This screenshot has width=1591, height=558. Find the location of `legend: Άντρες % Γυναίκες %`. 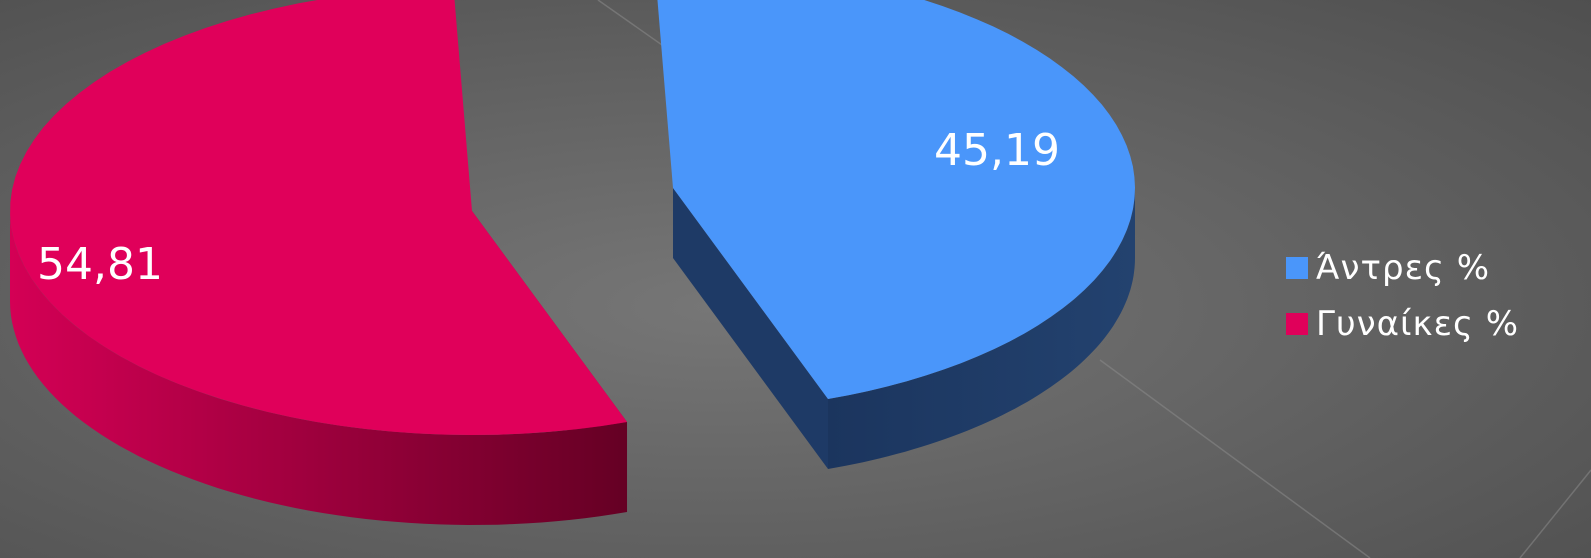

legend: Άντρες % Γυναίκες % is located at coordinates (1436, 300).